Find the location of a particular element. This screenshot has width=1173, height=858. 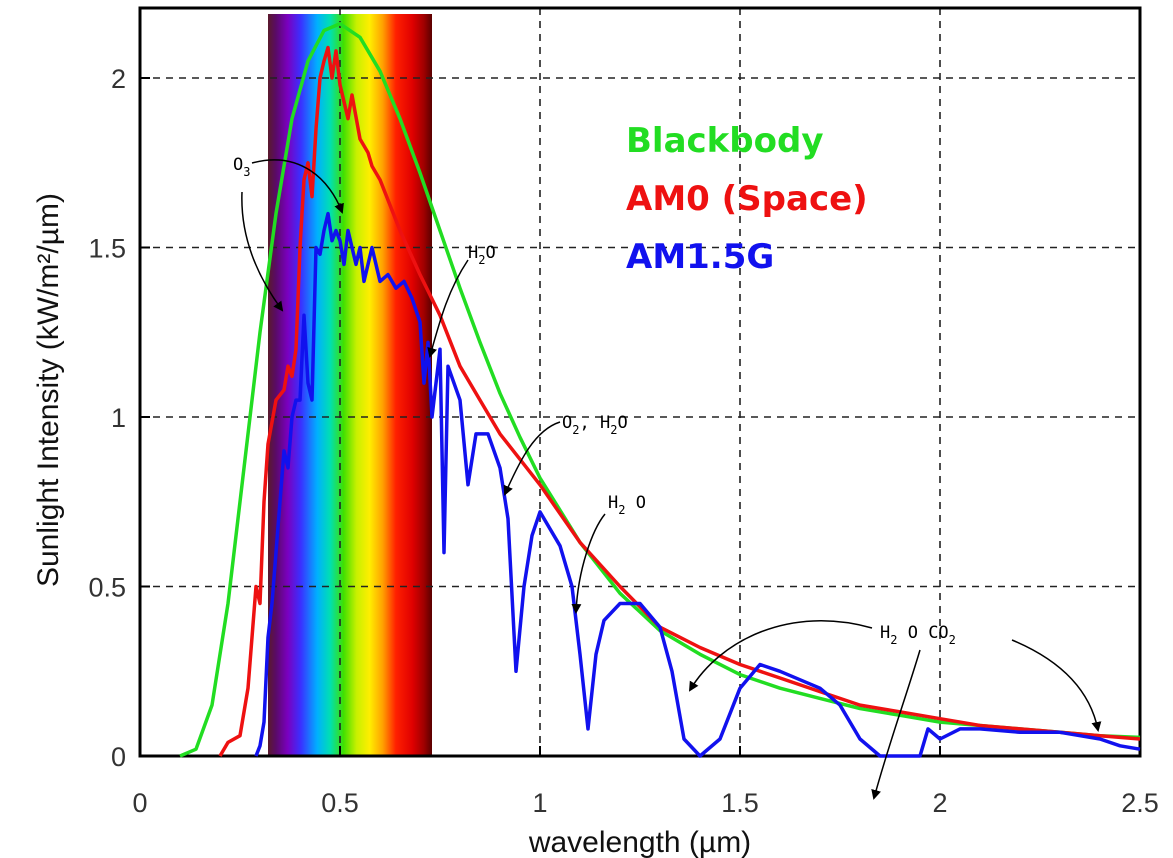

x-tick-label: 0.5 is located at coordinates (340, 803).